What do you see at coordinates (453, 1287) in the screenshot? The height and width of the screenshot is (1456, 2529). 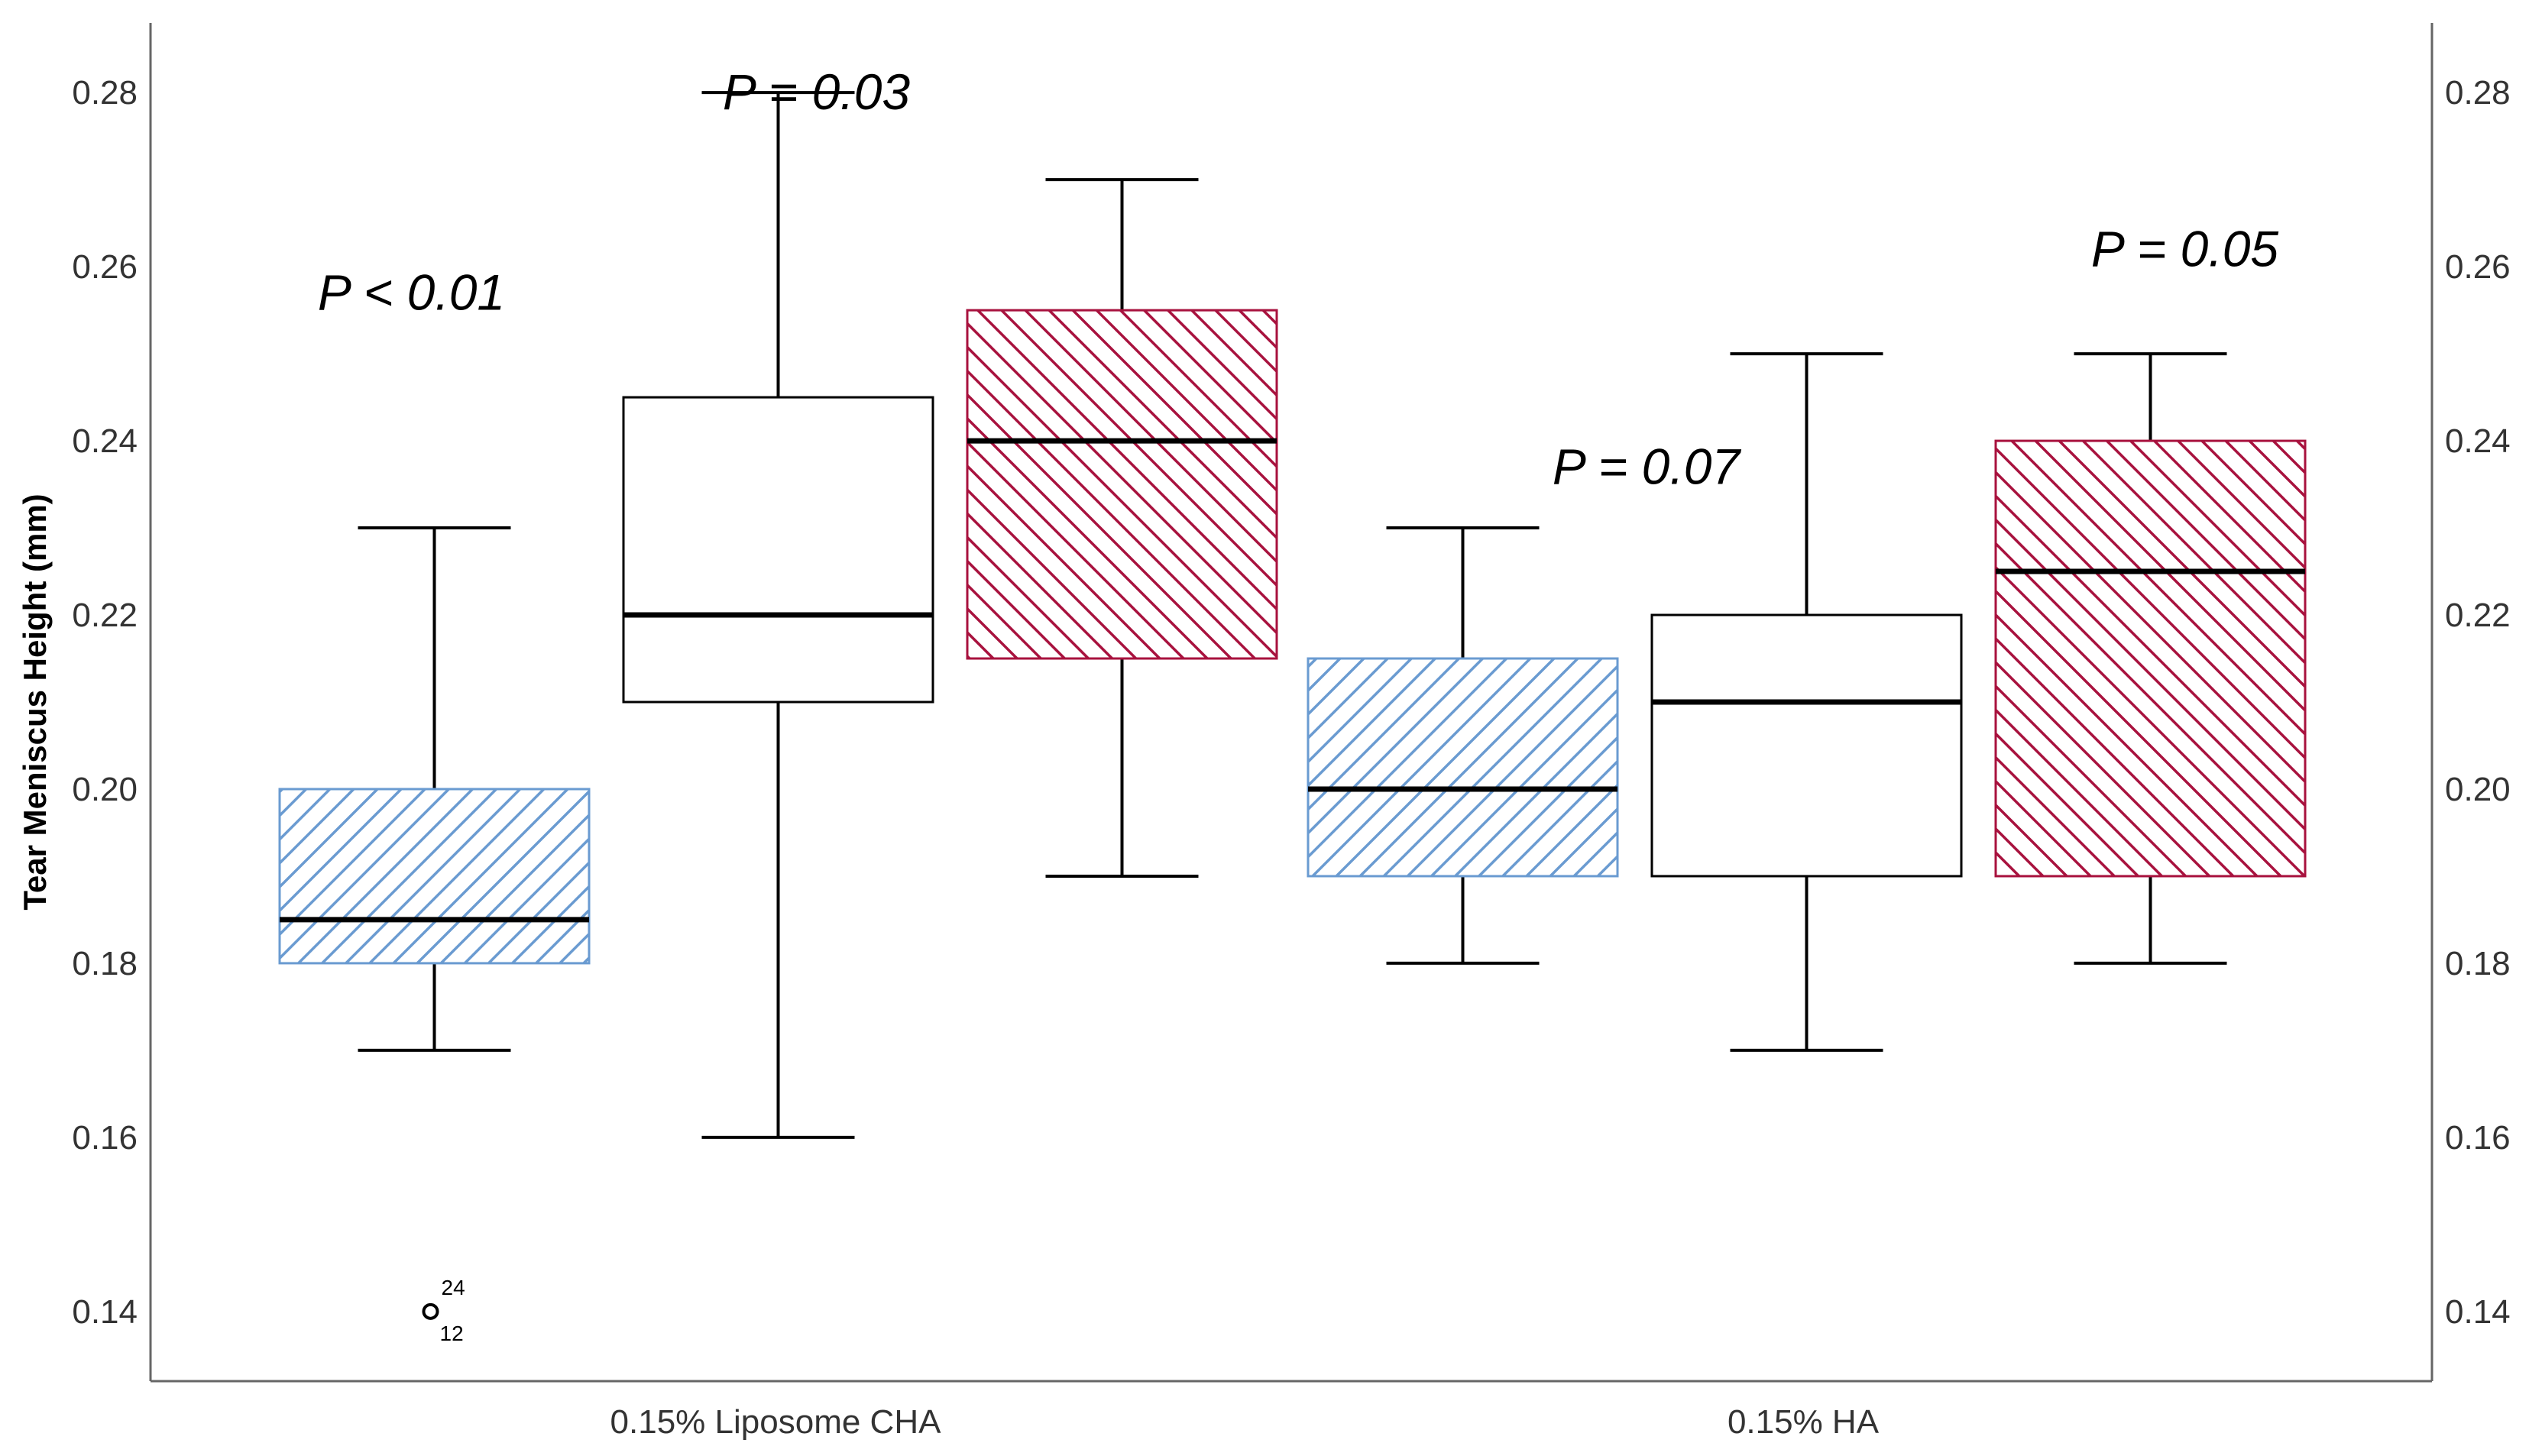 I see `outlier-label-top: 24` at bounding box center [453, 1287].